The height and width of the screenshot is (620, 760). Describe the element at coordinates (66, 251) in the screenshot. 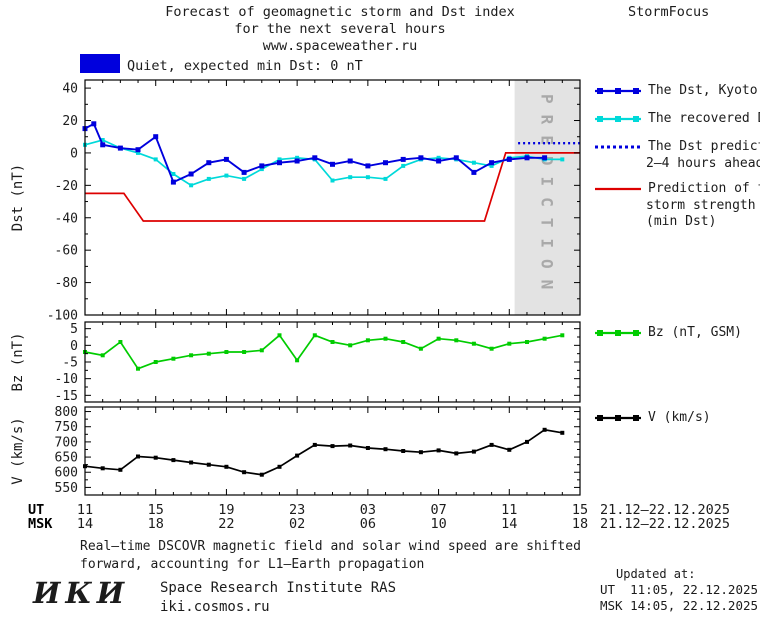

I see `svg-text: -60` at that location.